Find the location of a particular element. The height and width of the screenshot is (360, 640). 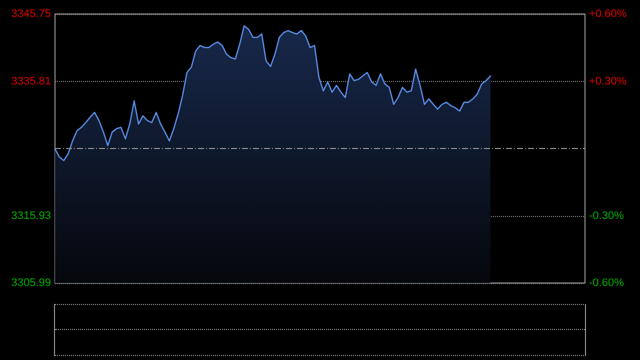

y-tick-label: 3305.99 is located at coordinates (31, 283).